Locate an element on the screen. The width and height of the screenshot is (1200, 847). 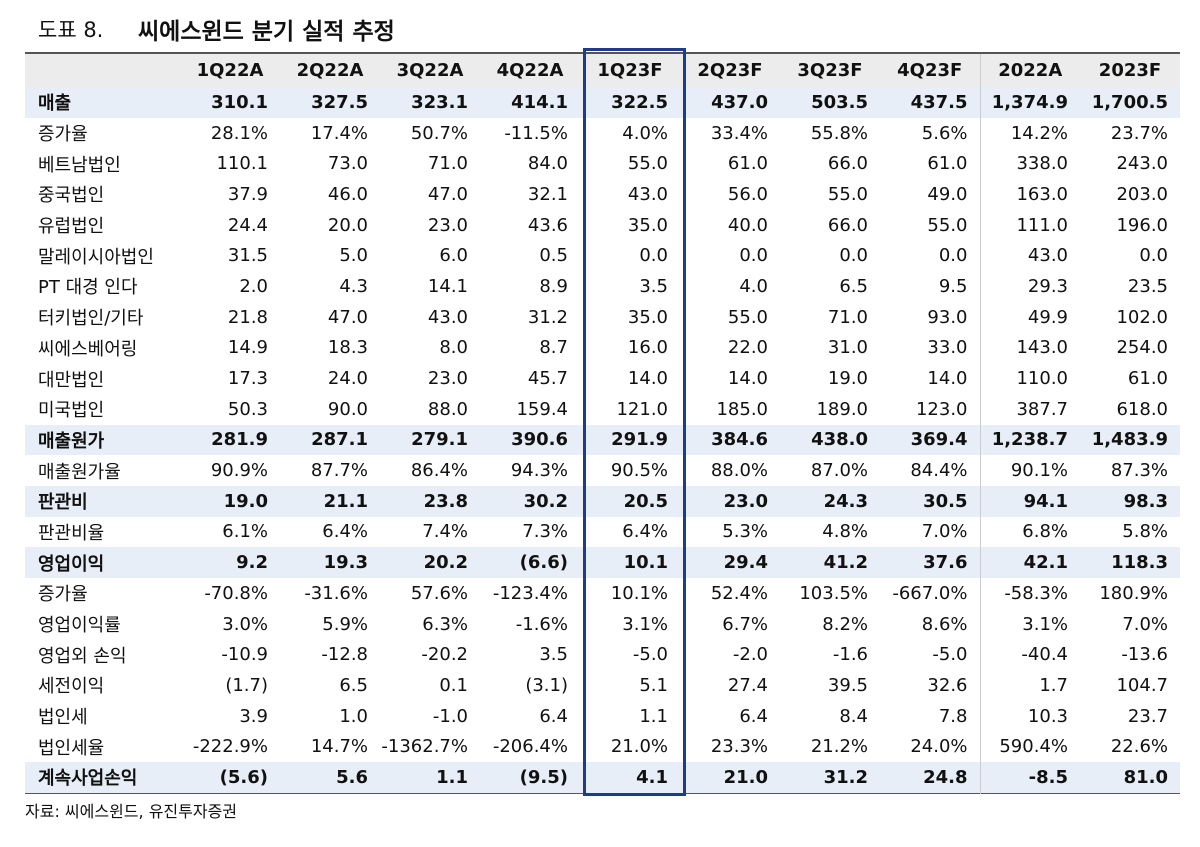
cell: 1,700.5 is located at coordinates (1130, 102).